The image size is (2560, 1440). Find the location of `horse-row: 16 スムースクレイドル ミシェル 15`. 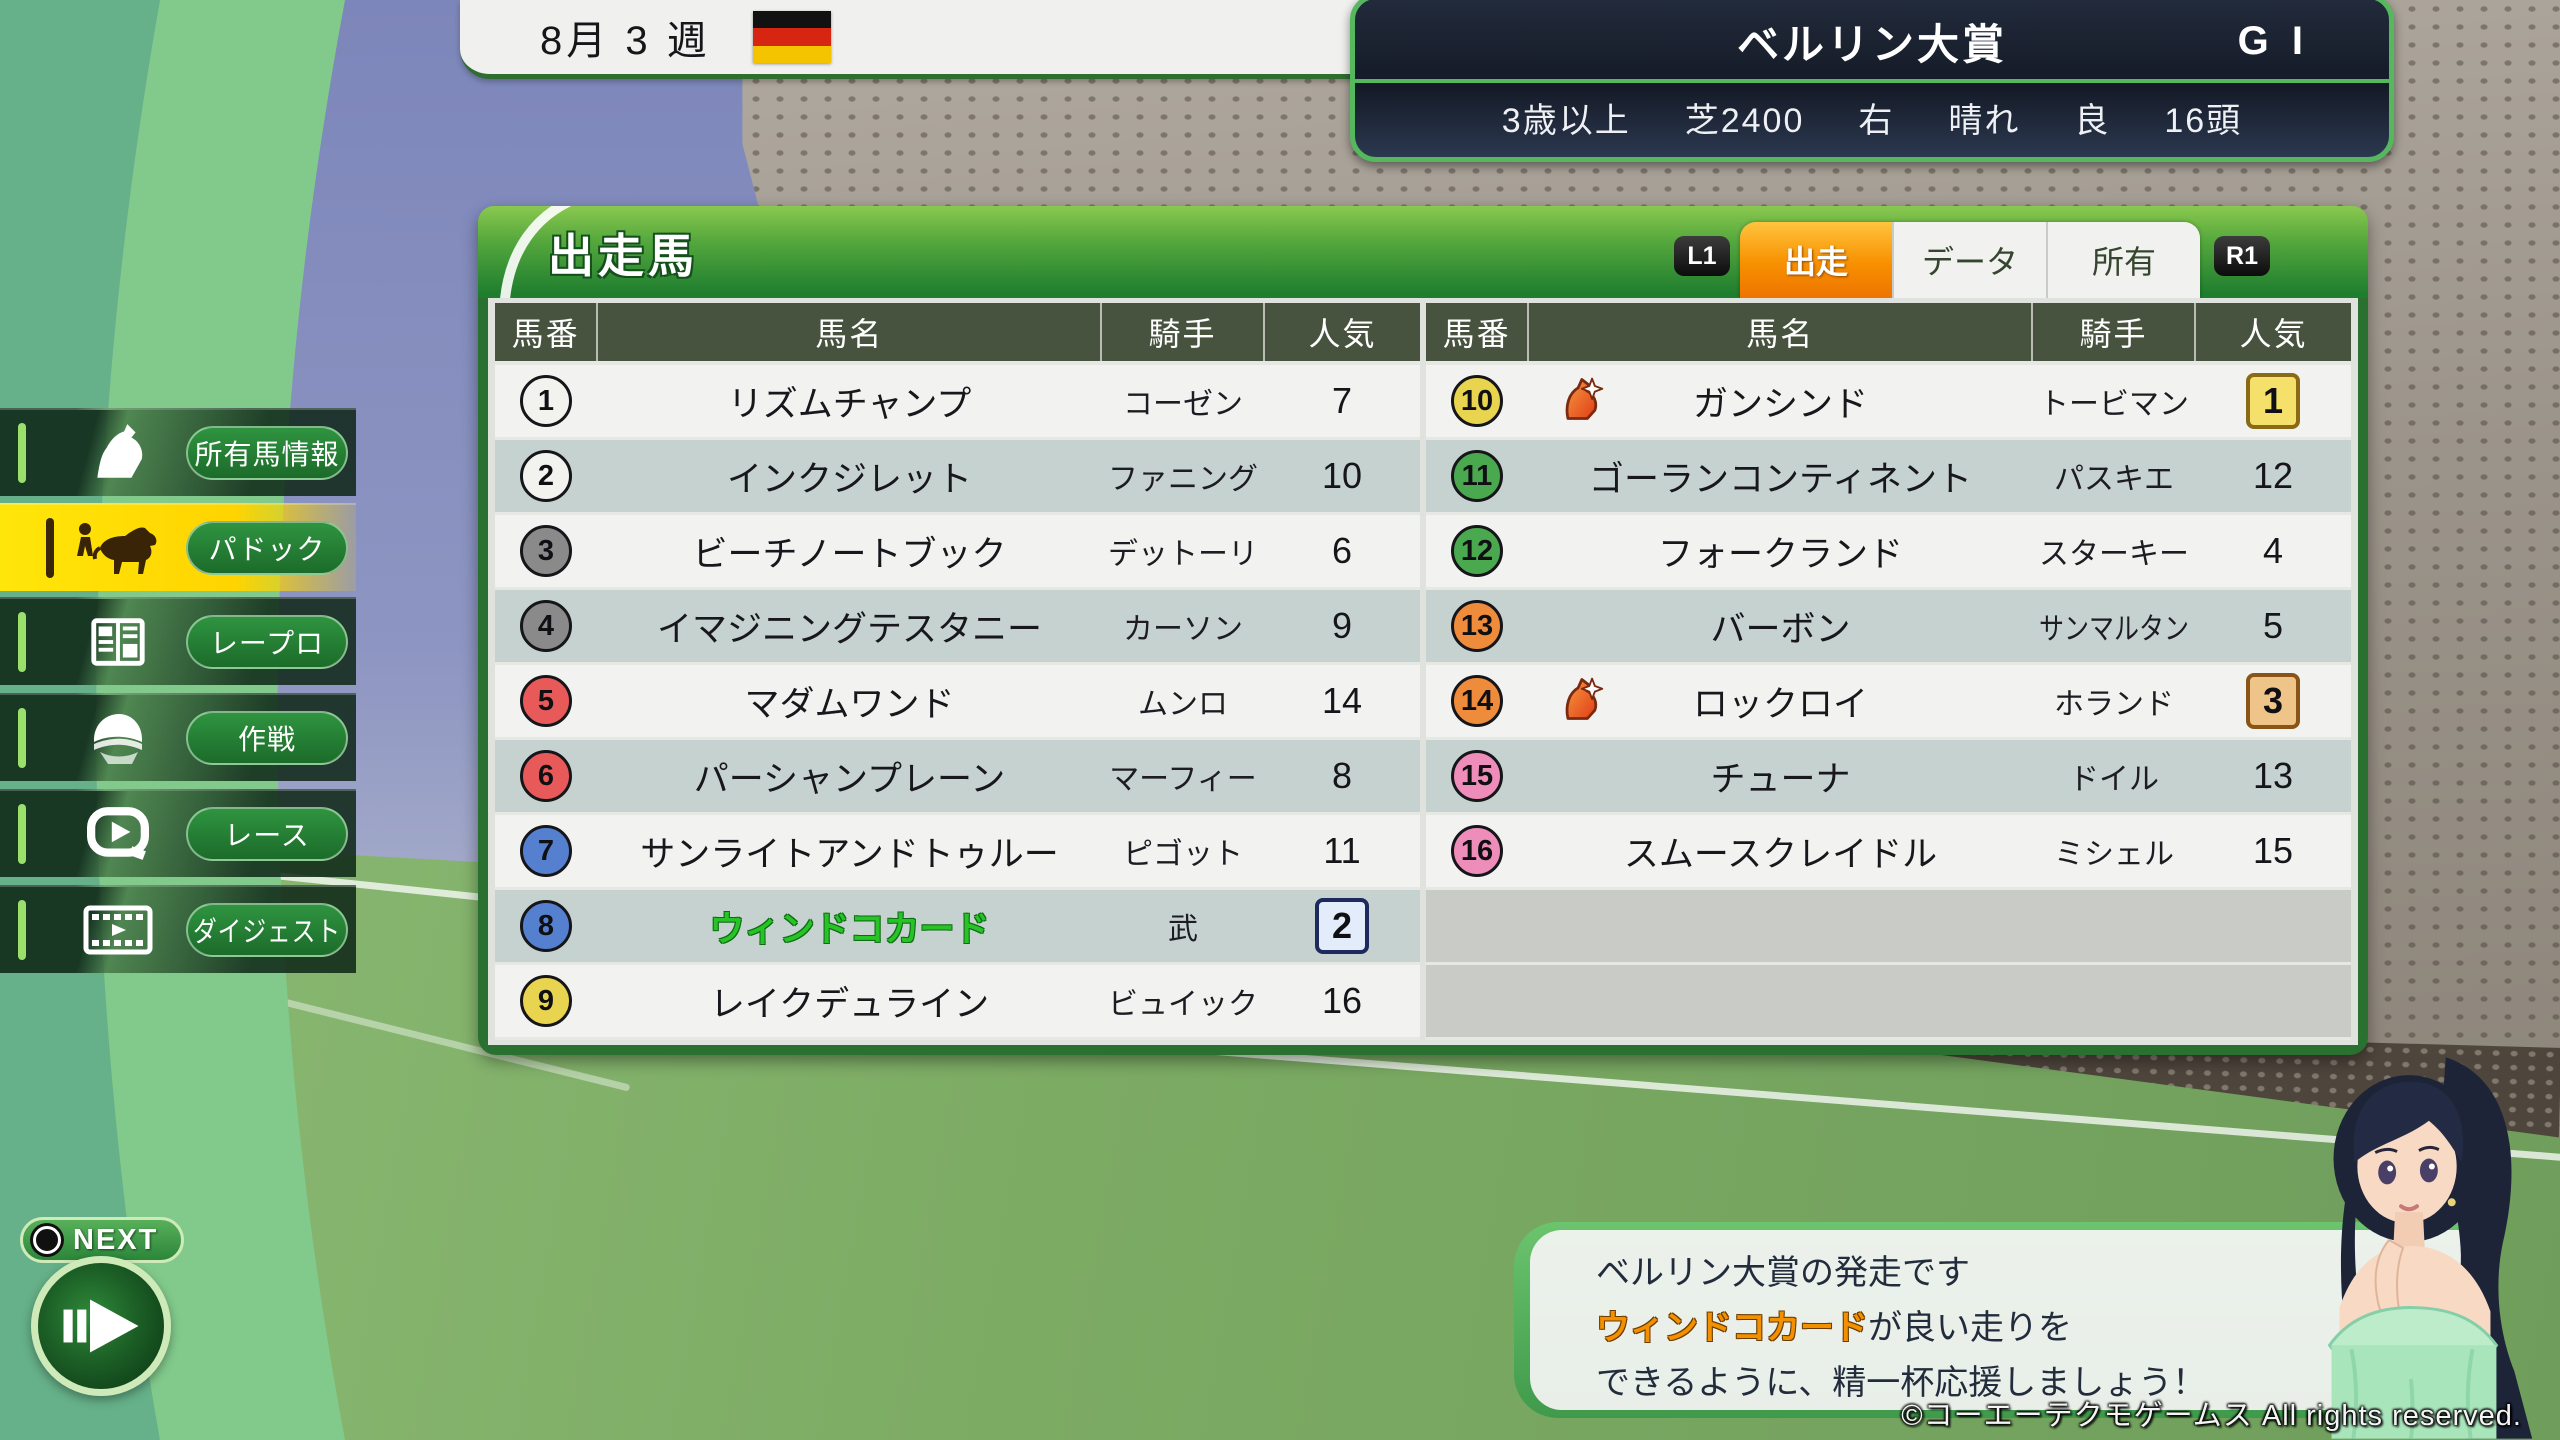

horse-row: 16 スムースクレイドル ミシェル 15 is located at coordinates (1888, 851).